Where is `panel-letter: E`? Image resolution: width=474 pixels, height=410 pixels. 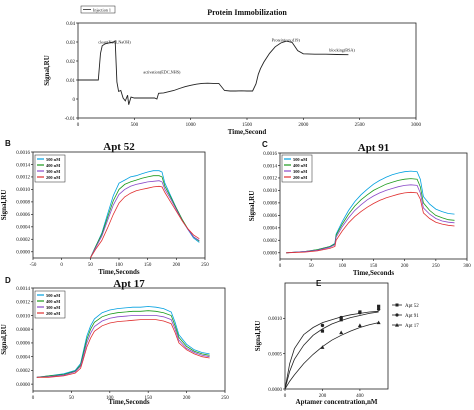
panel-letter: E is located at coordinates (319, 283).